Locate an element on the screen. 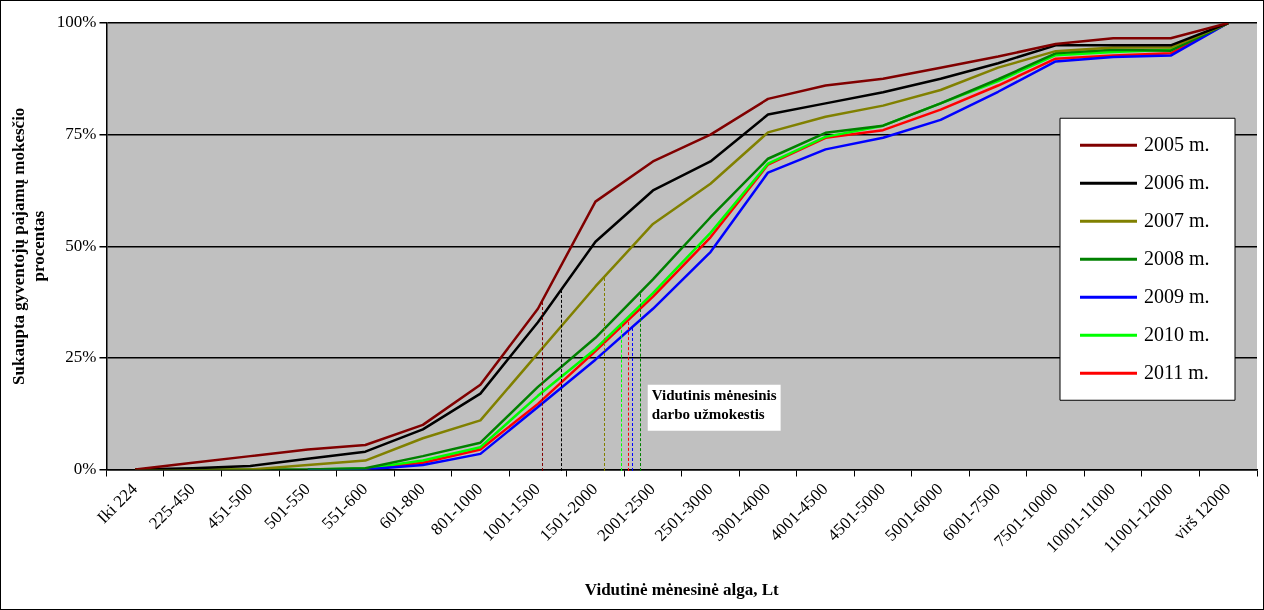 Image resolution: width=1264 pixels, height=610 pixels. y-tick-label: 75% is located at coordinates (81, 134).